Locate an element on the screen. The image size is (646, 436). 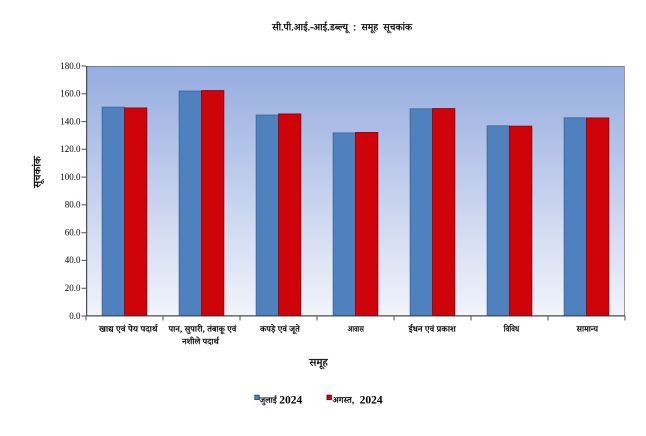
svg-text: 120.0 is located at coordinates (70, 149).